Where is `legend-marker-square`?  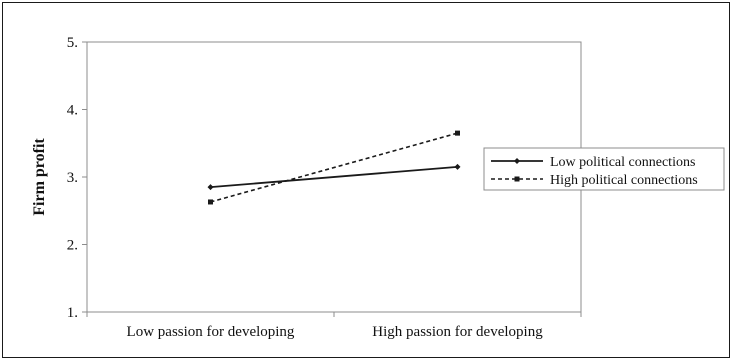 legend-marker-square is located at coordinates (517, 179).